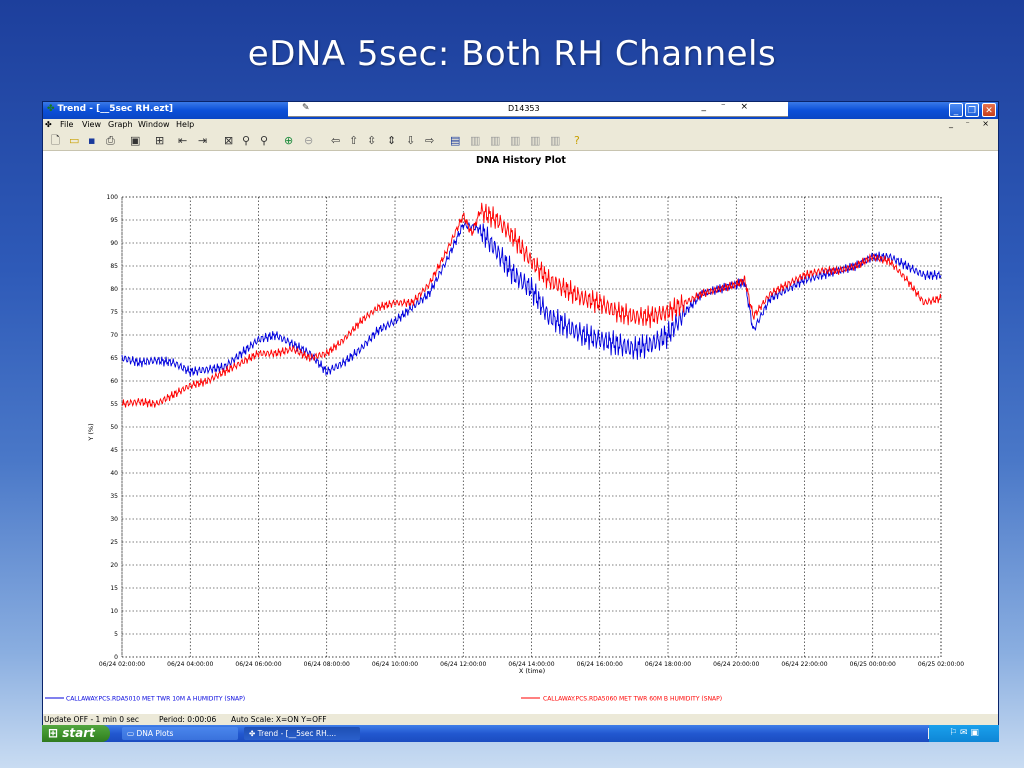 The width and height of the screenshot is (1024, 768). What do you see at coordinates (114, 473) in the screenshot?
I see `y-tick-label: 40` at bounding box center [114, 473].